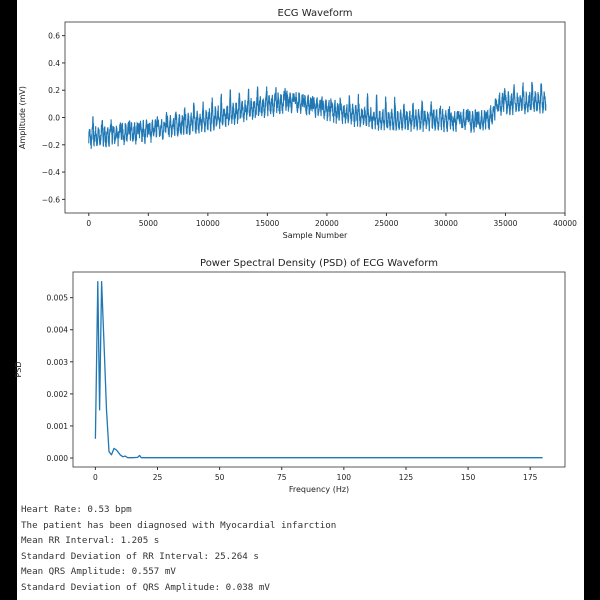  I want to click on ecg-ytick-label: 0.4, so click(54, 63).